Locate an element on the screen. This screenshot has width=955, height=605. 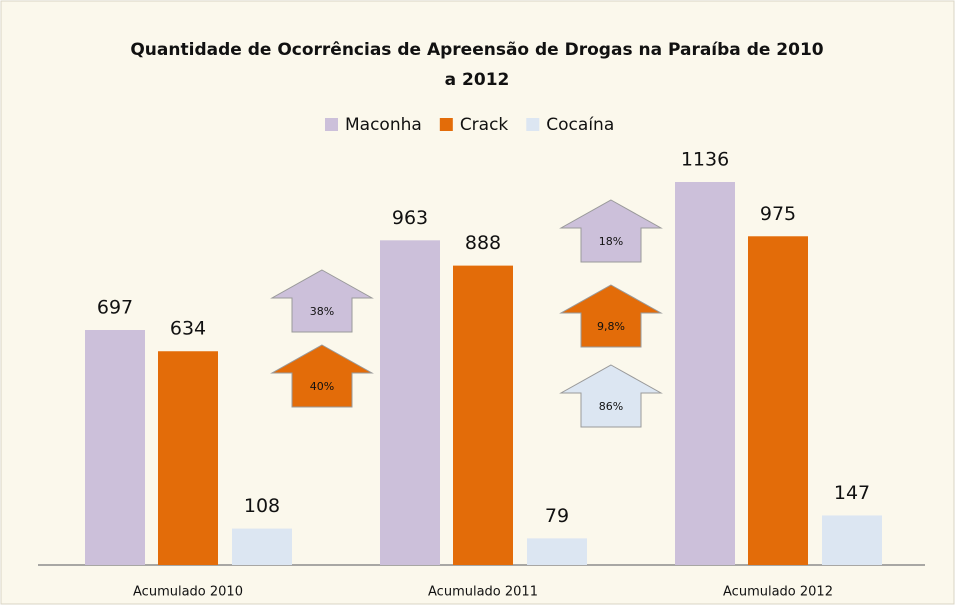
data-label: 888 is located at coordinates (483, 243).